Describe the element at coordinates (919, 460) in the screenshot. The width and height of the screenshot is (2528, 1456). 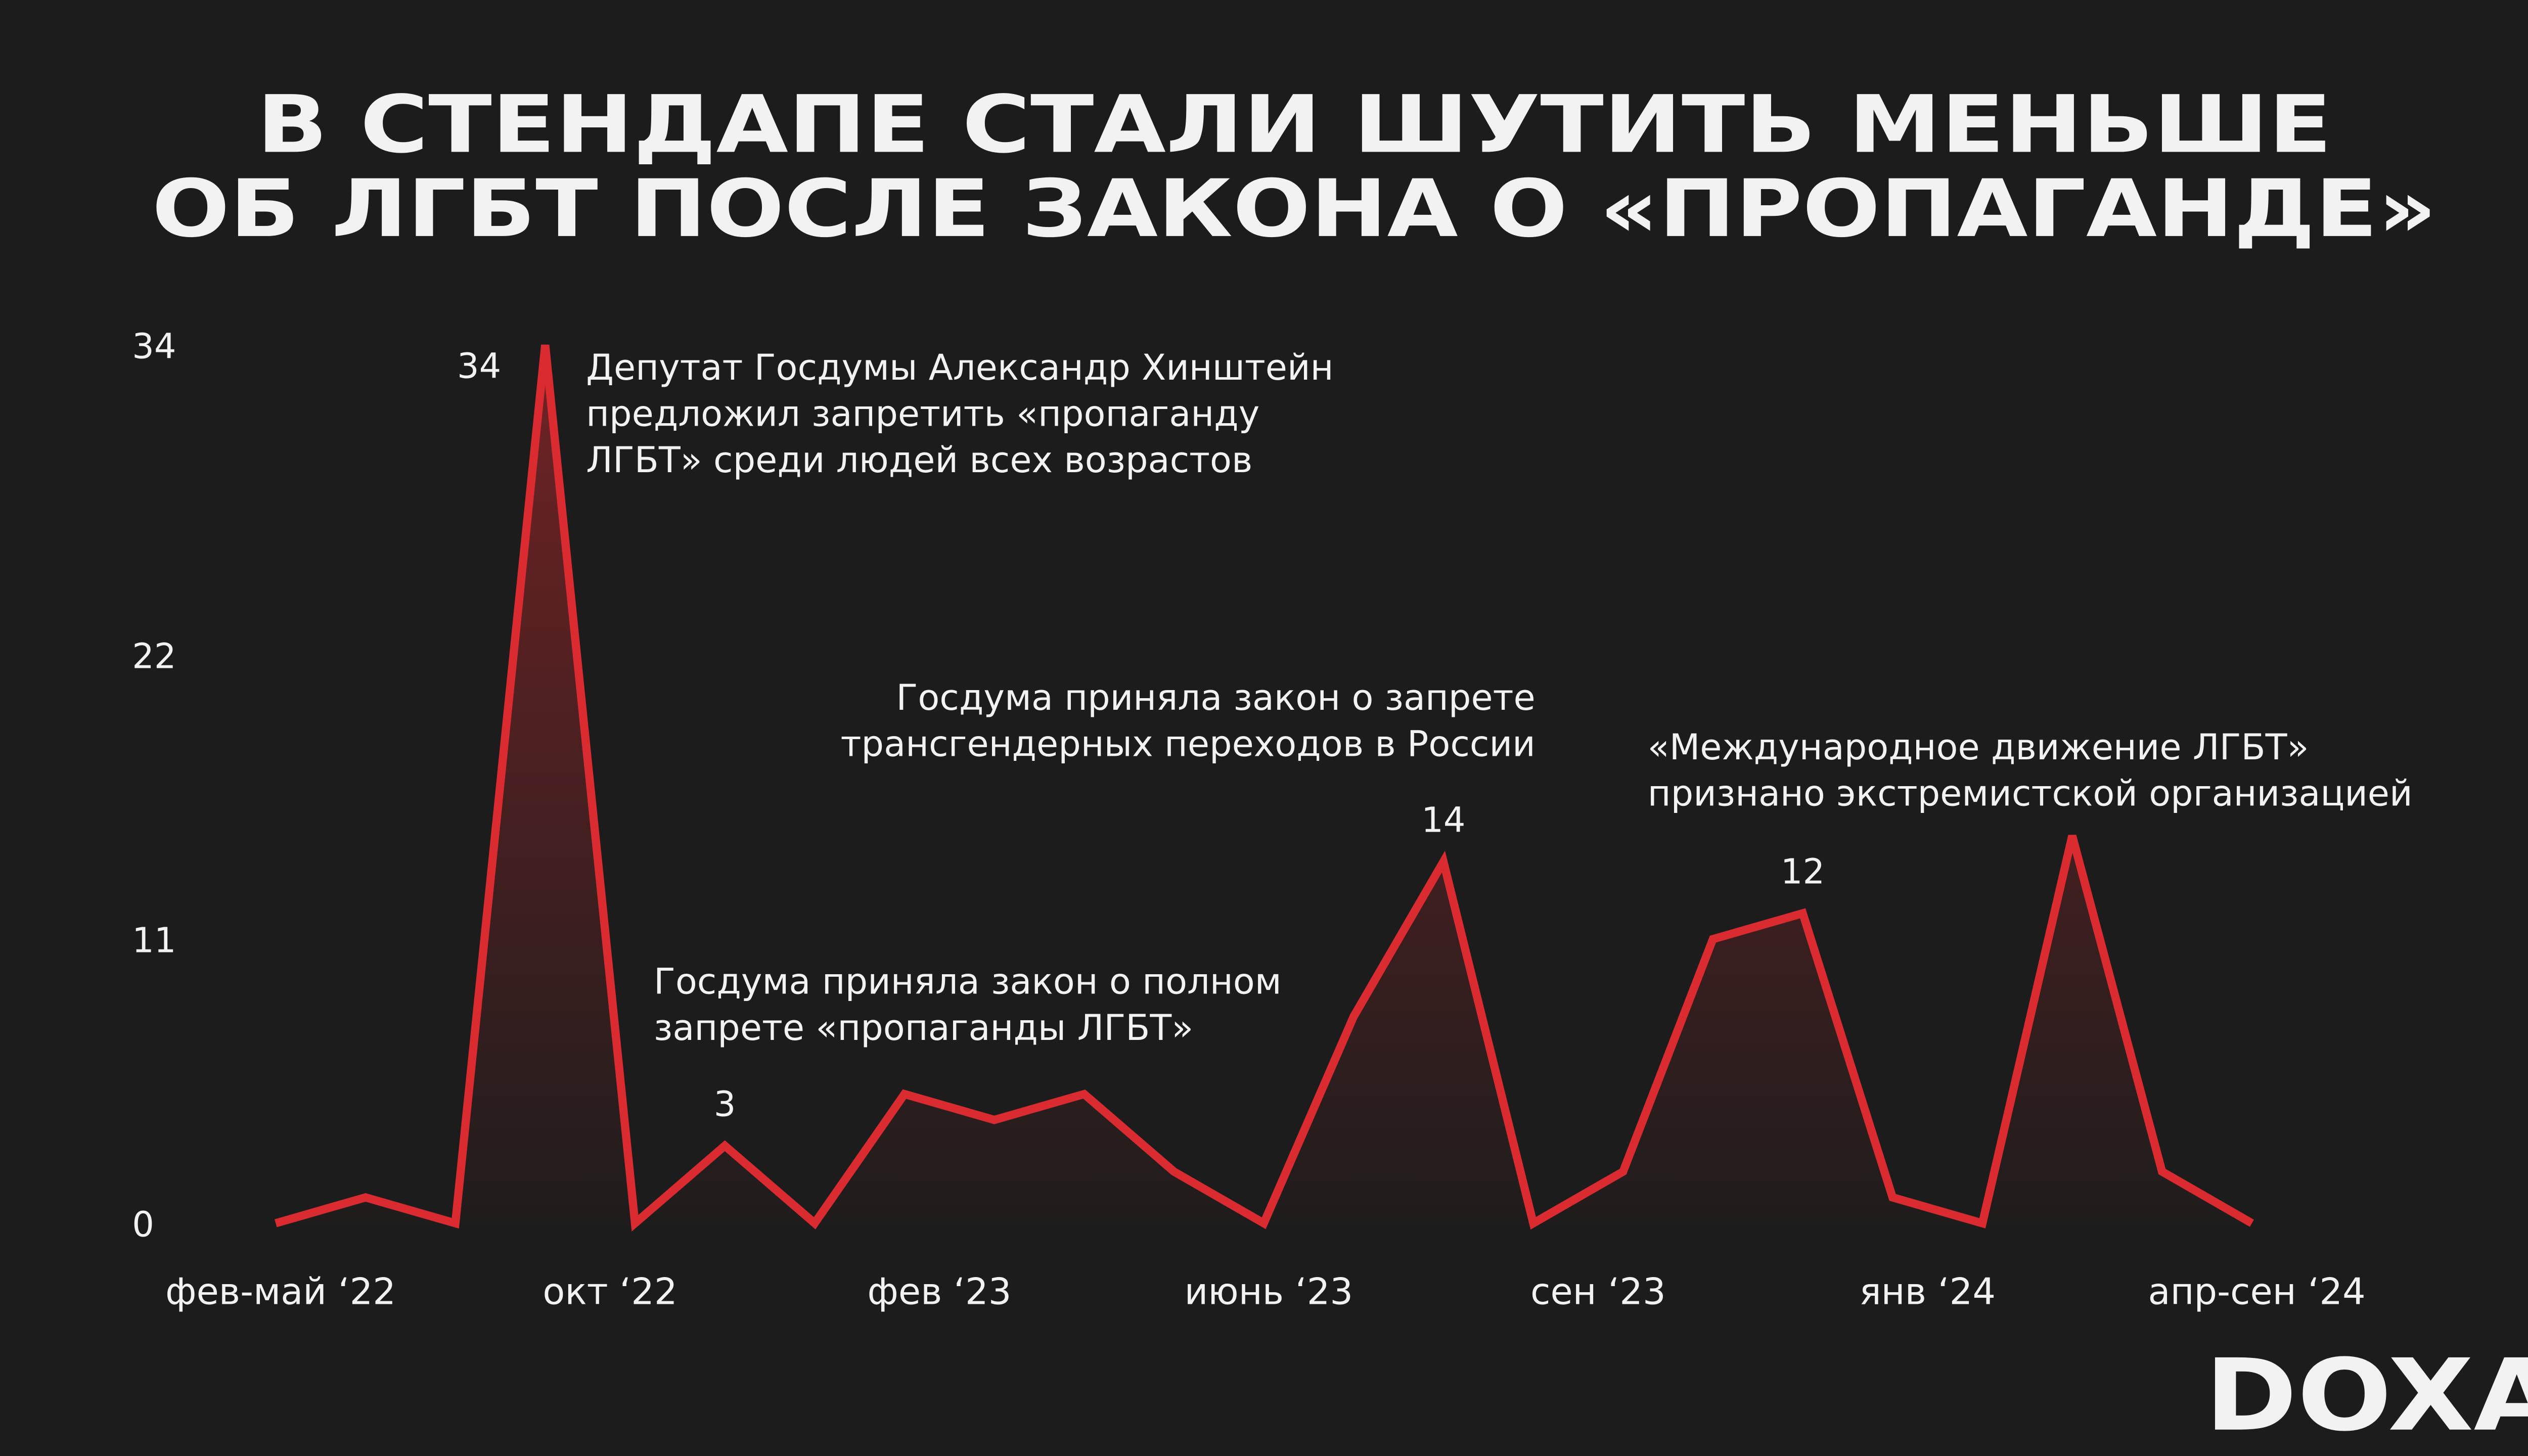
I see `annotation: ЛГБТ» среди людей всех возрастов` at that location.